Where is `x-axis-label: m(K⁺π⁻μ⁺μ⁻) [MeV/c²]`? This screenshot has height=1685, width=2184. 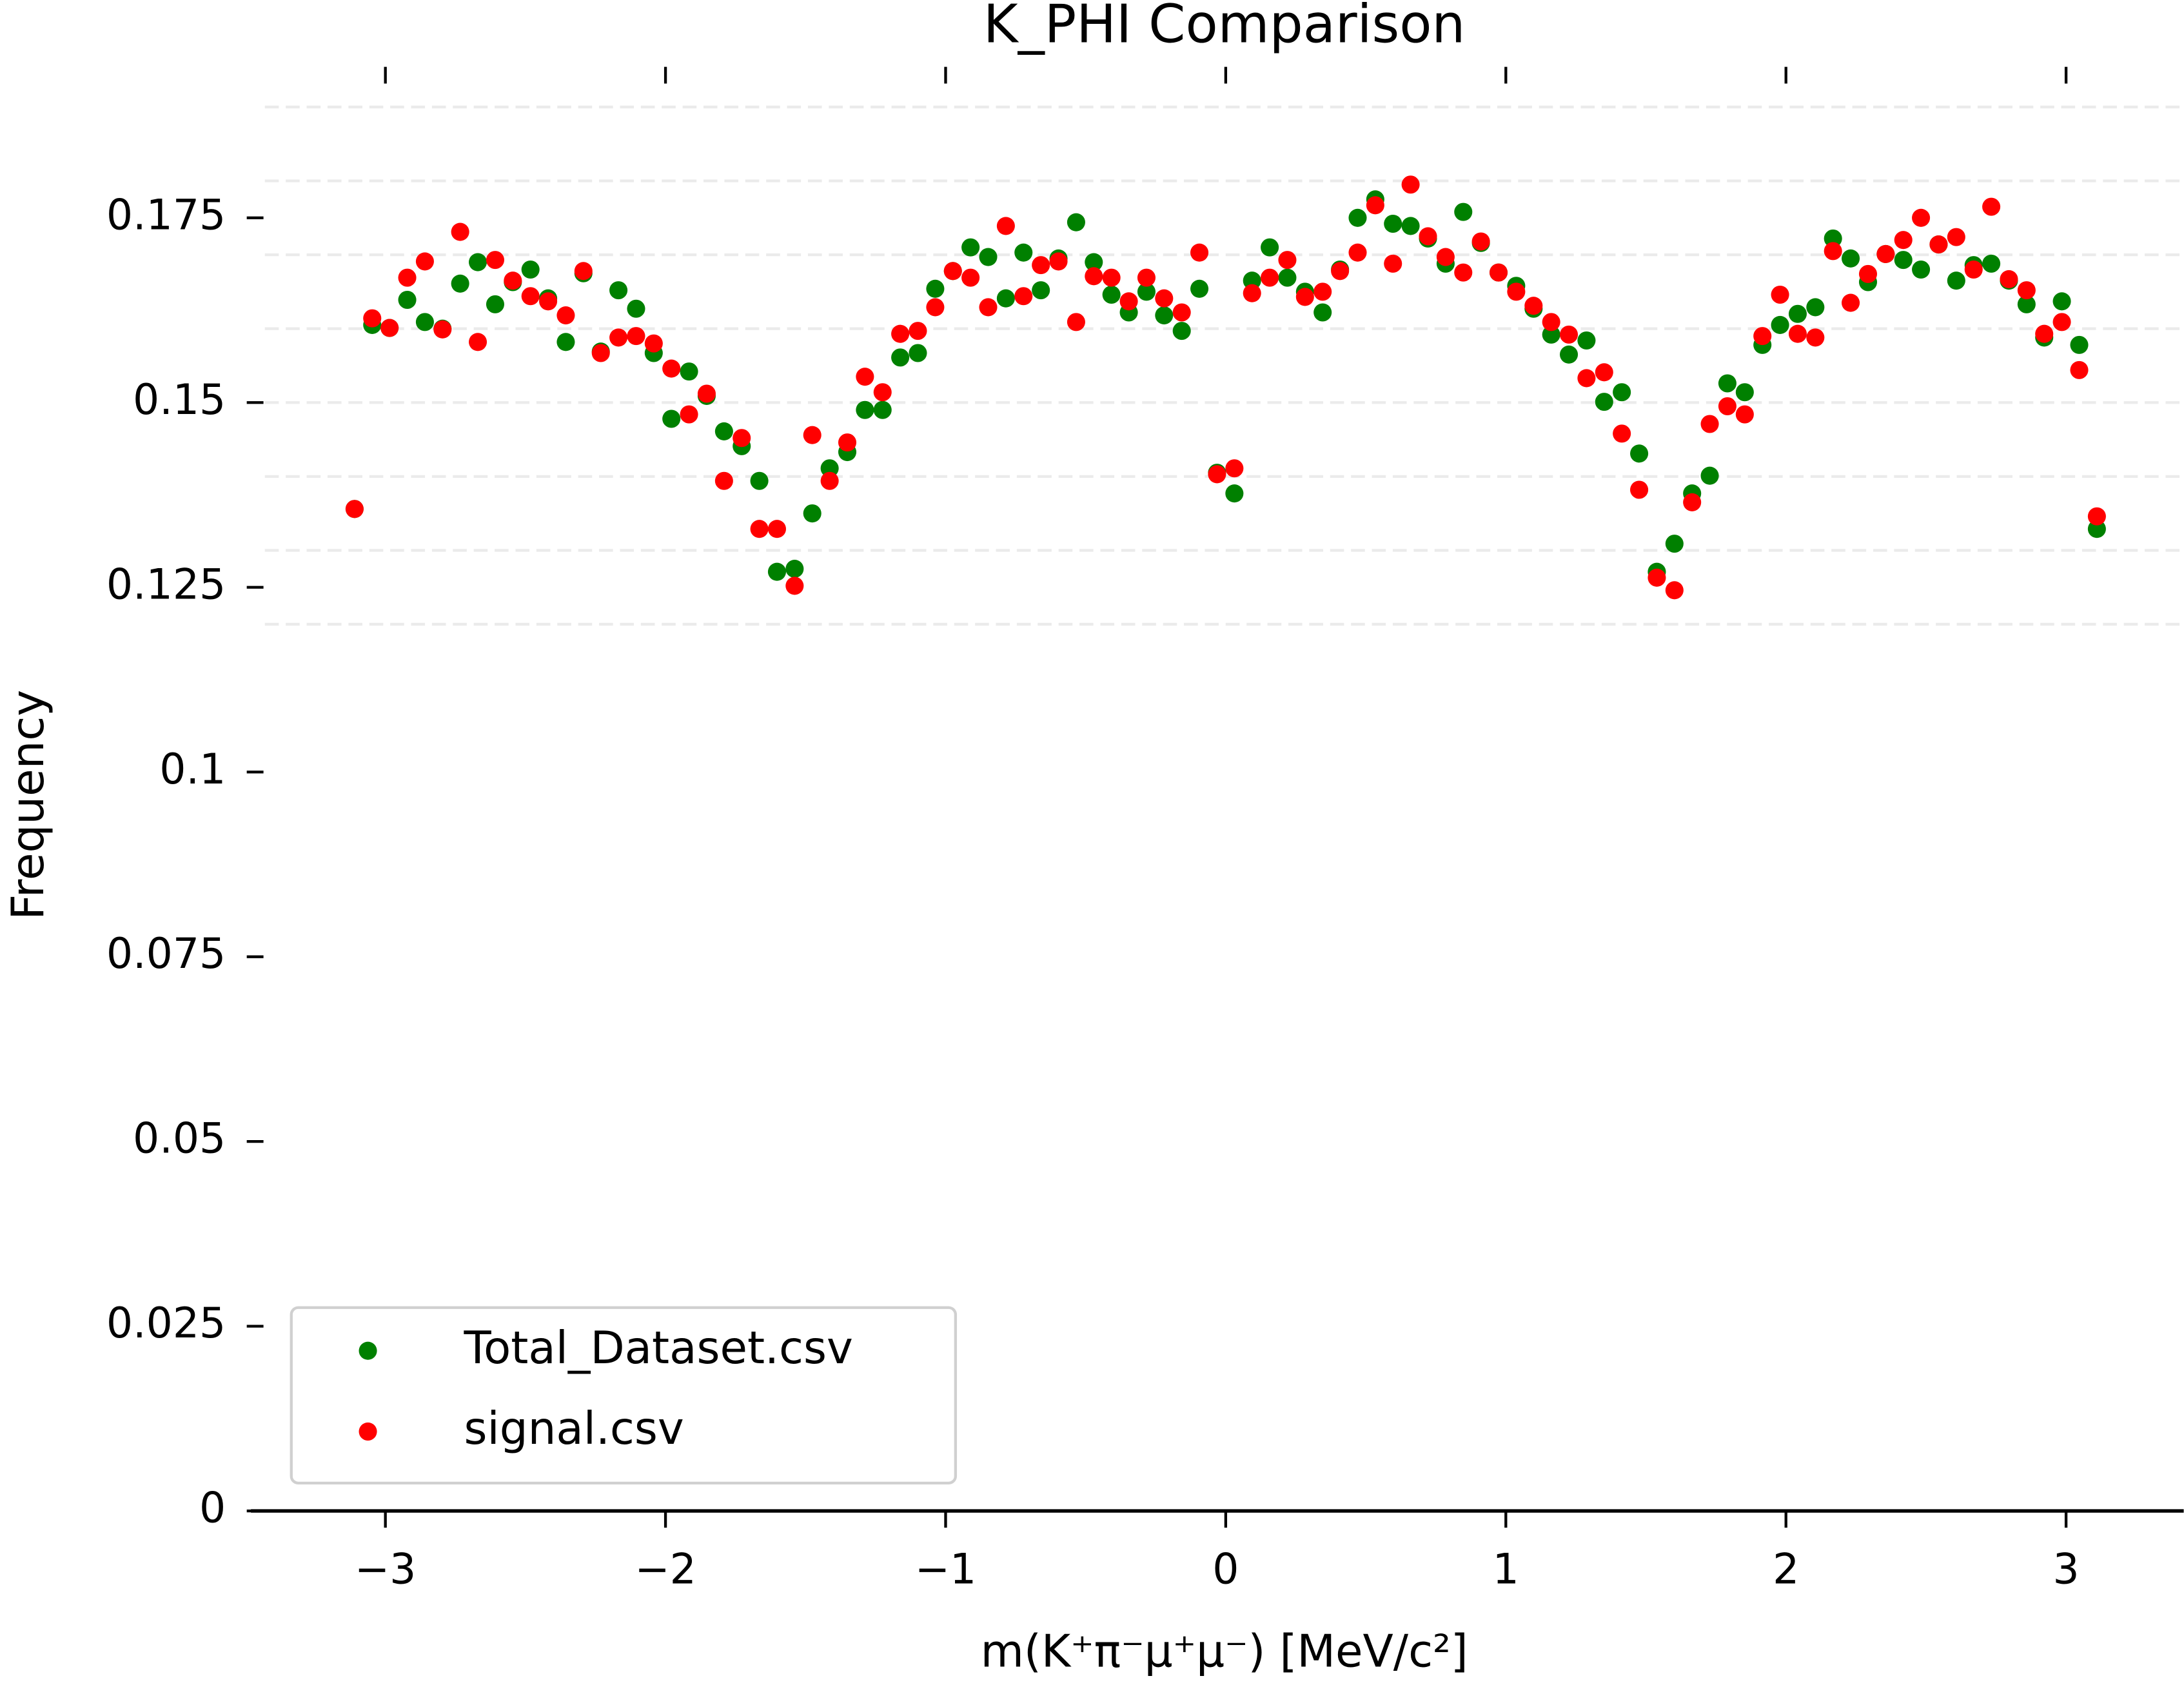
x-axis-label: m(K⁺π⁻μ⁺μ⁻) [MeV/c²] is located at coordinates (1224, 1652).